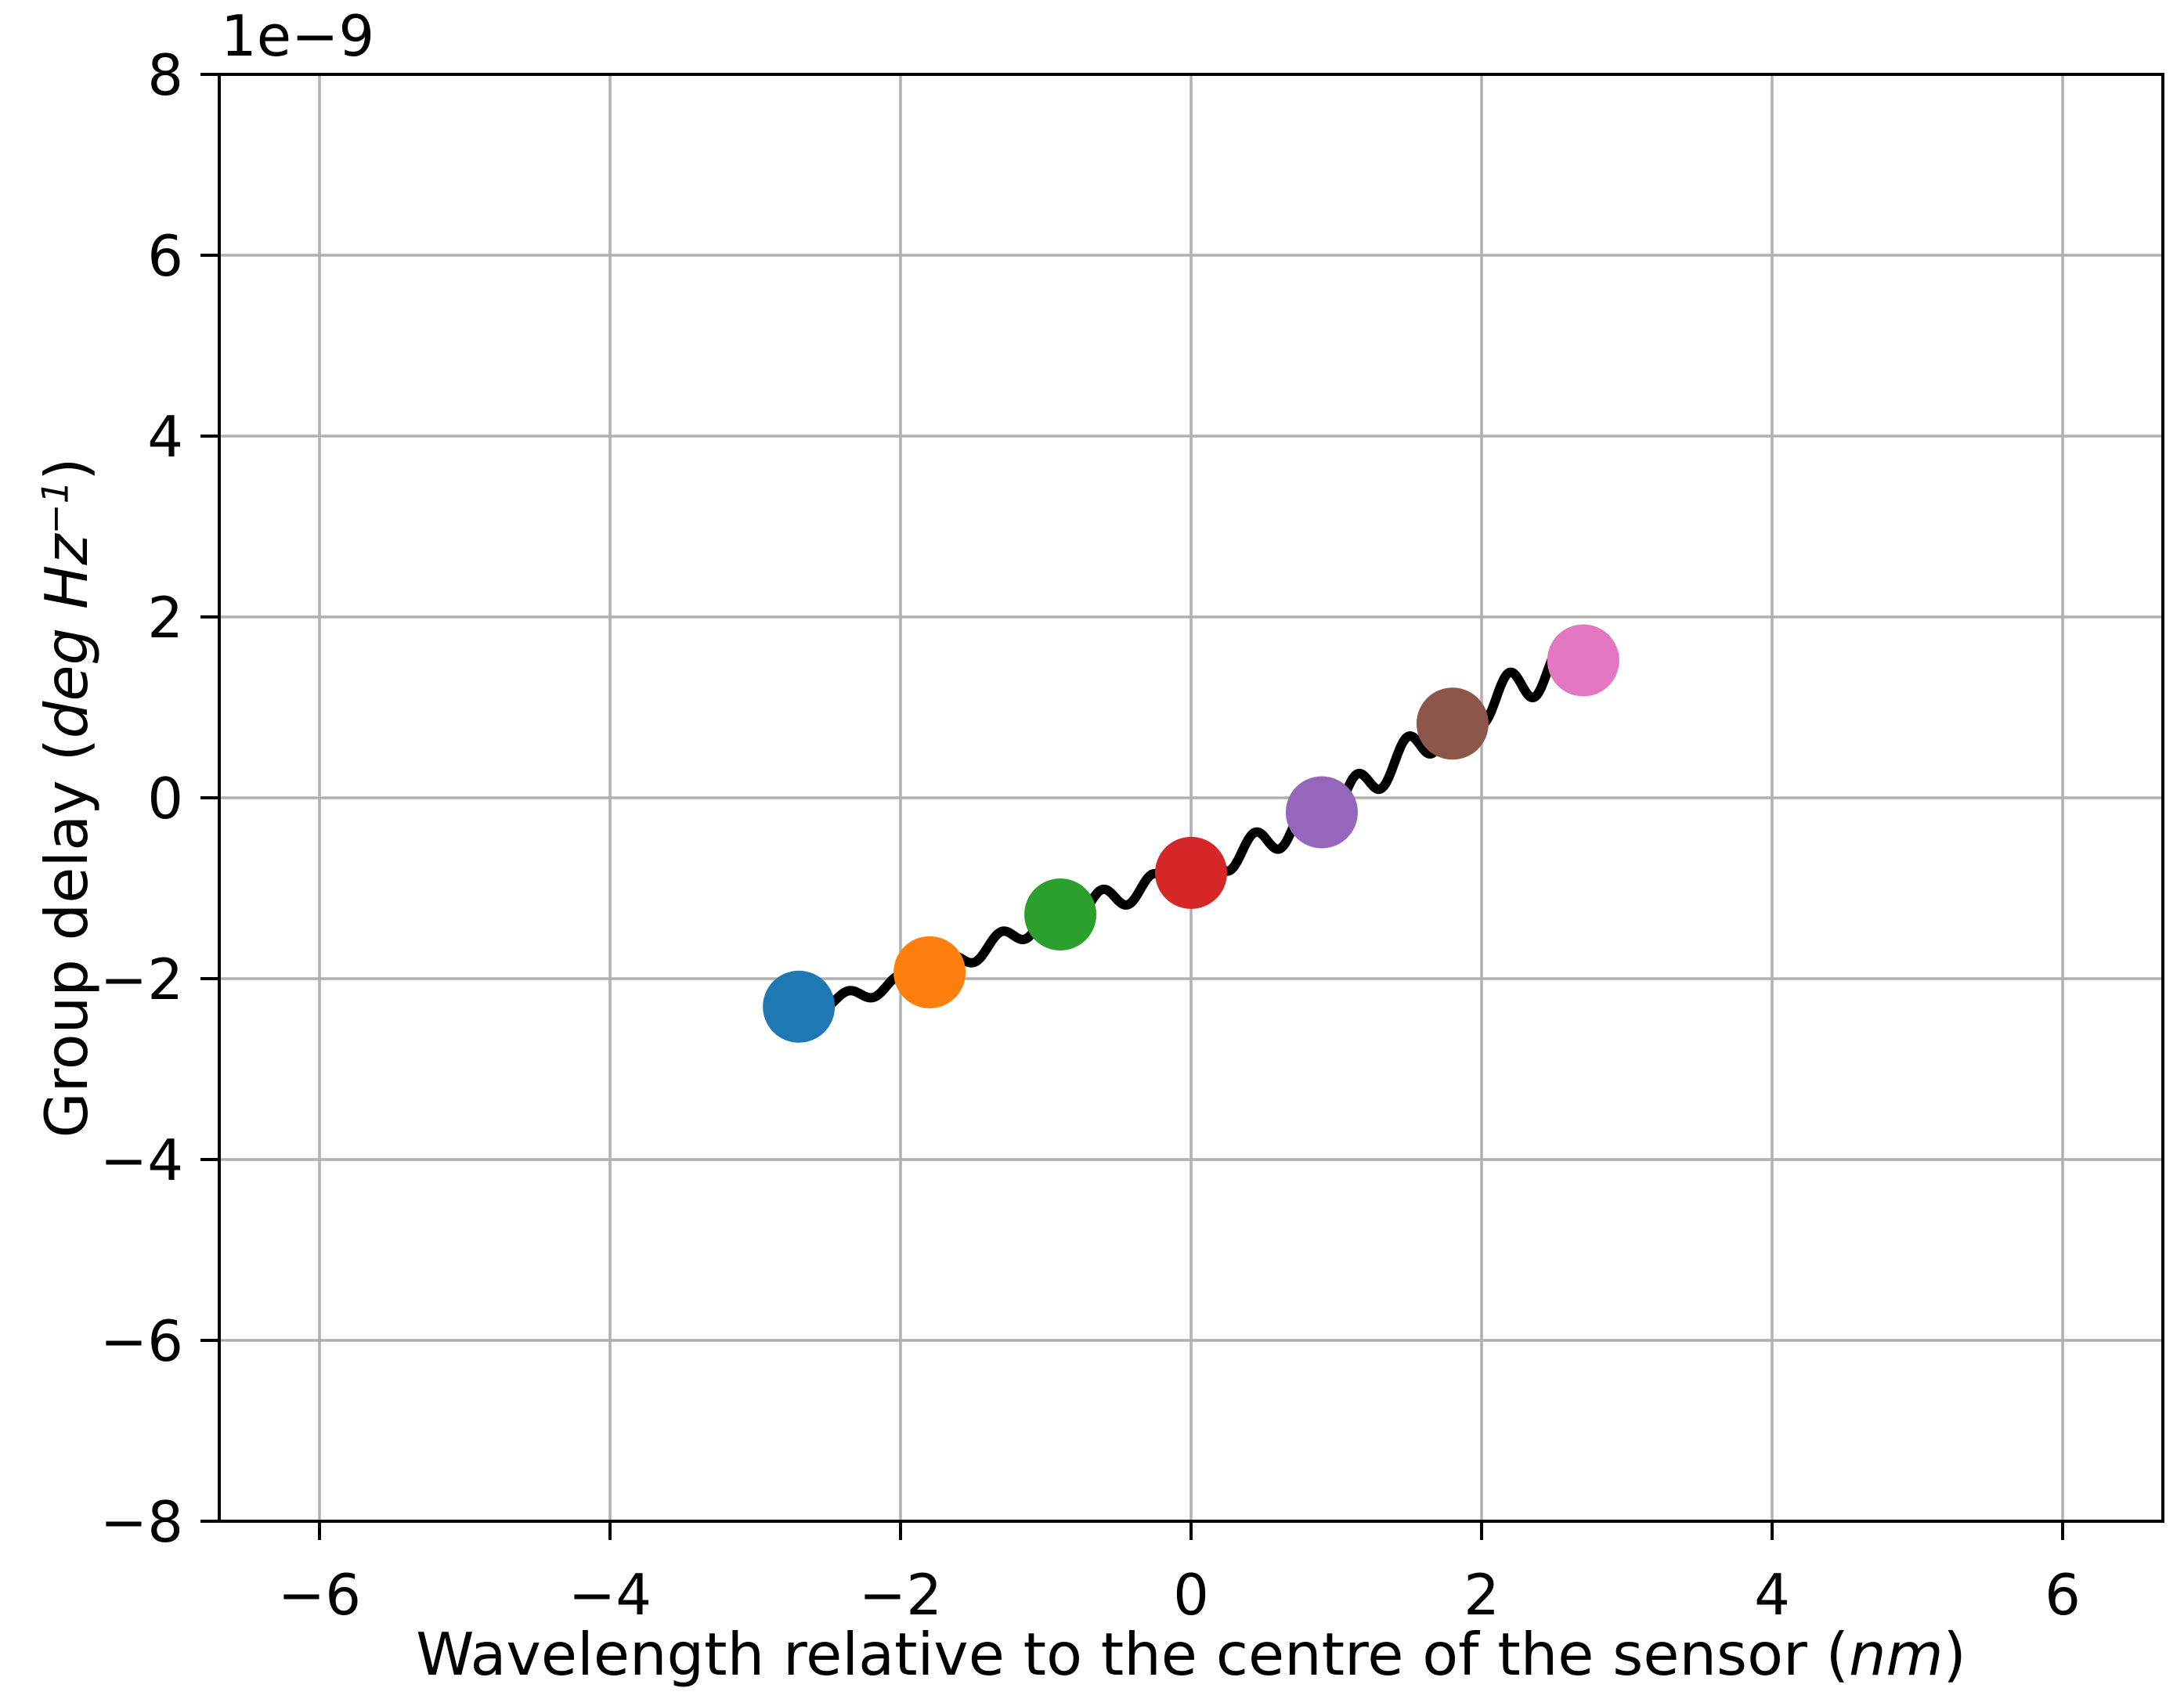 This screenshot has width=2184, height=1706. What do you see at coordinates (141, 1341) in the screenshot?
I see `y-tick-label: −6` at bounding box center [141, 1341].